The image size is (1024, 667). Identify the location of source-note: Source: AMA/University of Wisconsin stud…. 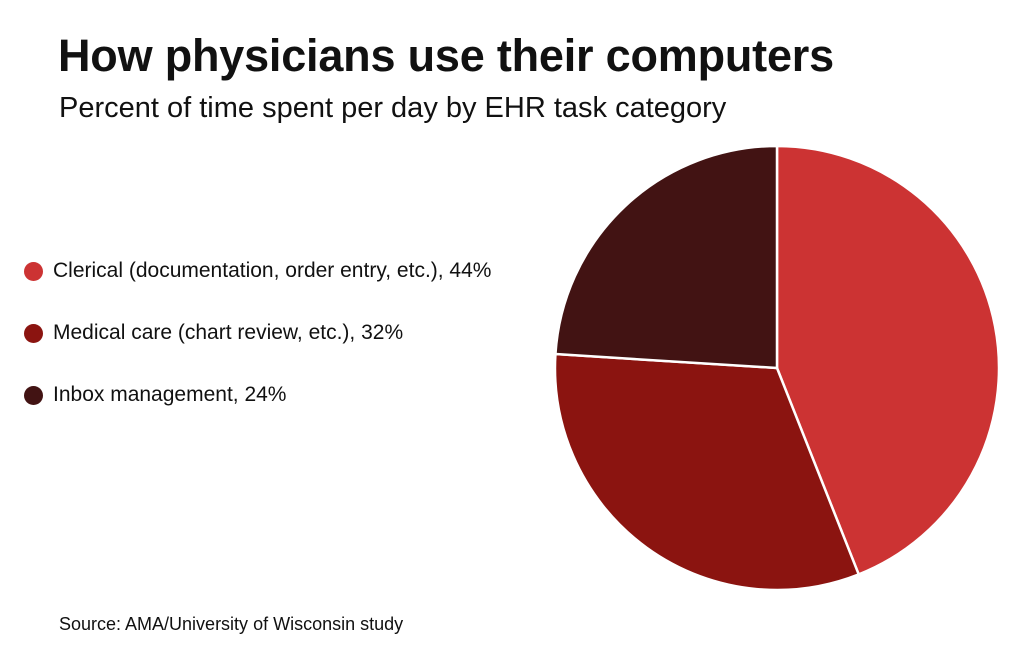
(231, 624).